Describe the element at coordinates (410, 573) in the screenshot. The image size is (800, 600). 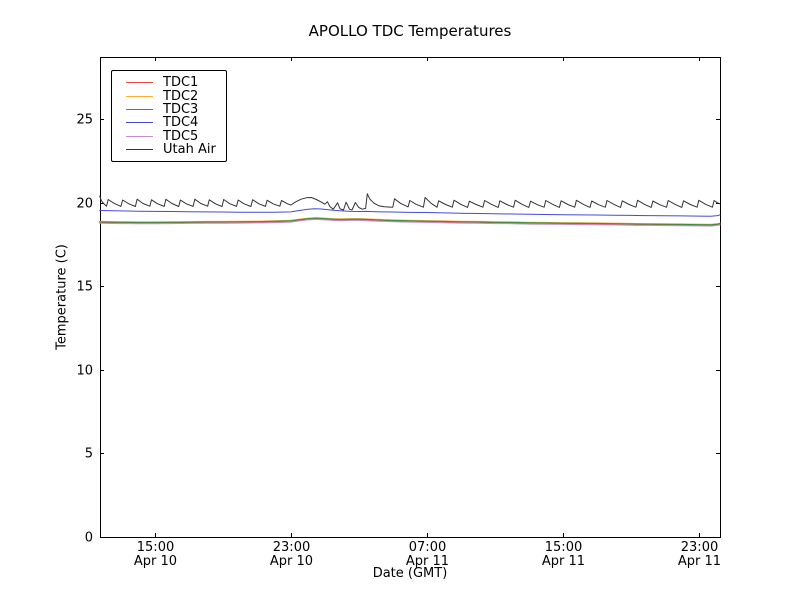
I see `x-axis-label: Date (GMT)` at that location.